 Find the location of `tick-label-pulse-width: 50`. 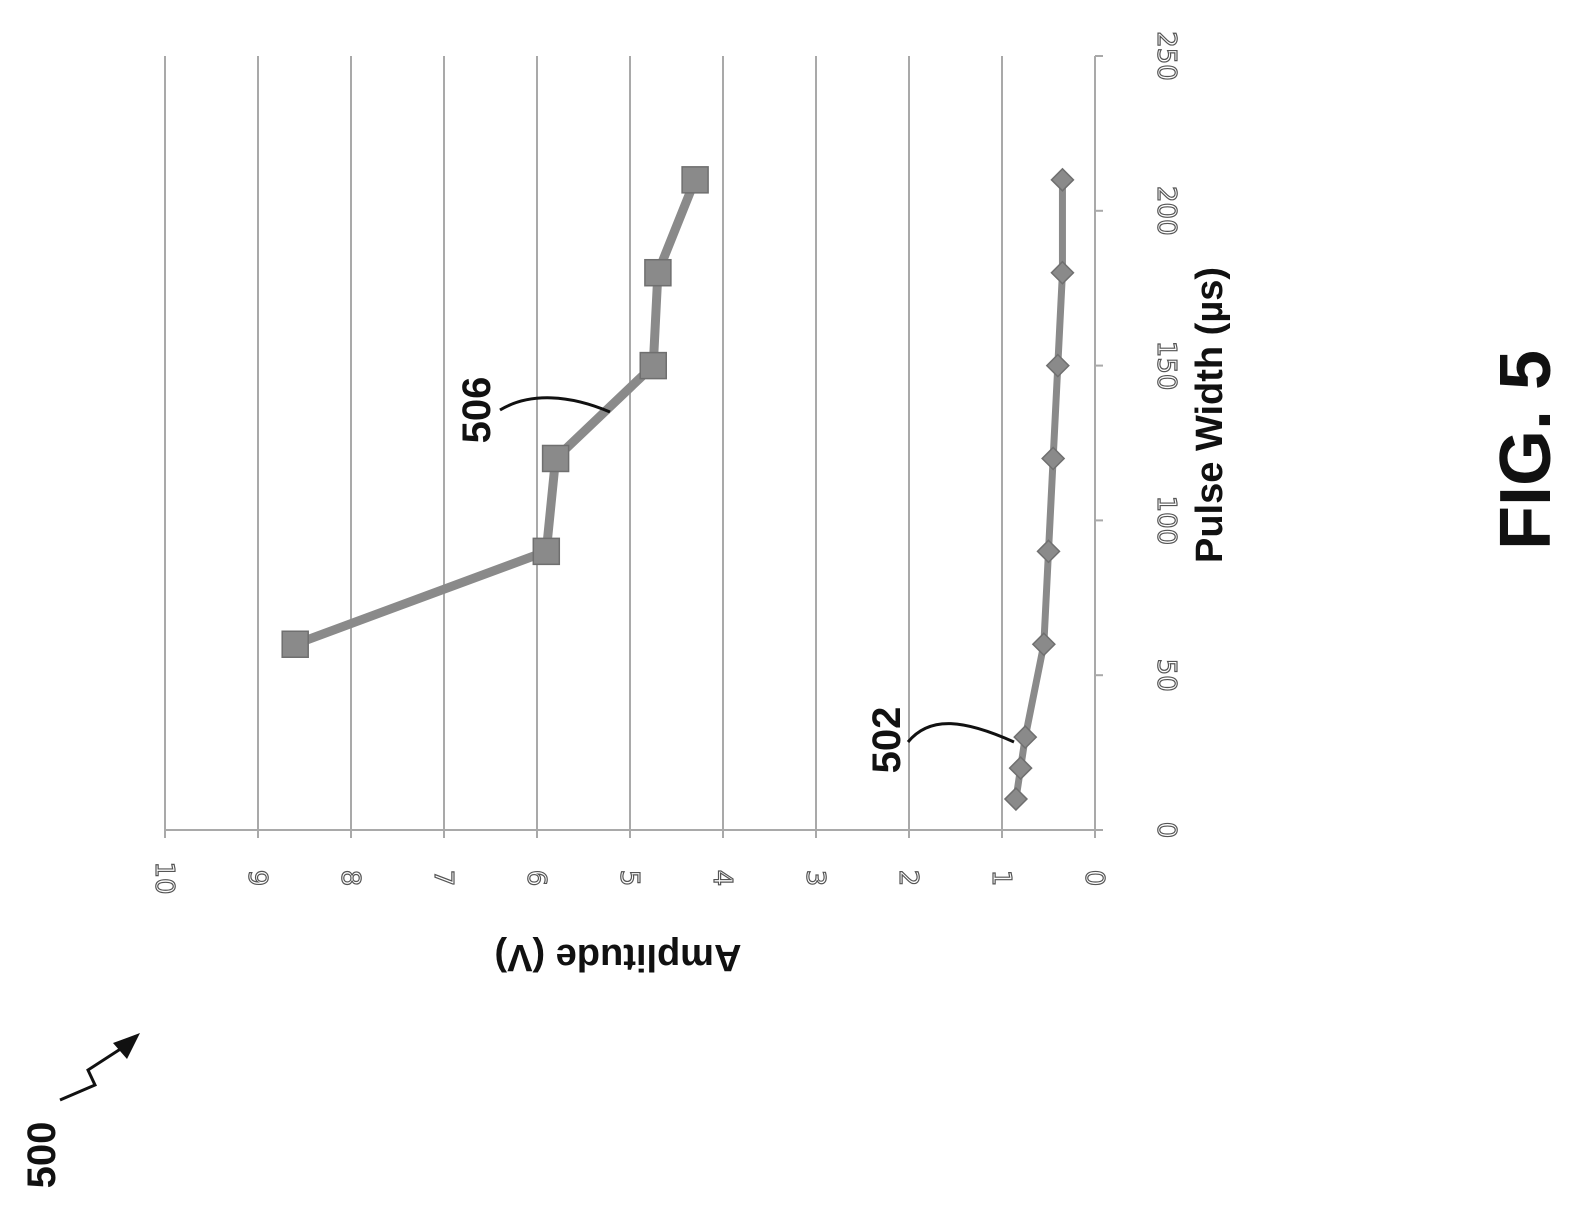

tick-label-pulse-width: 50 is located at coordinates (1166, 675).